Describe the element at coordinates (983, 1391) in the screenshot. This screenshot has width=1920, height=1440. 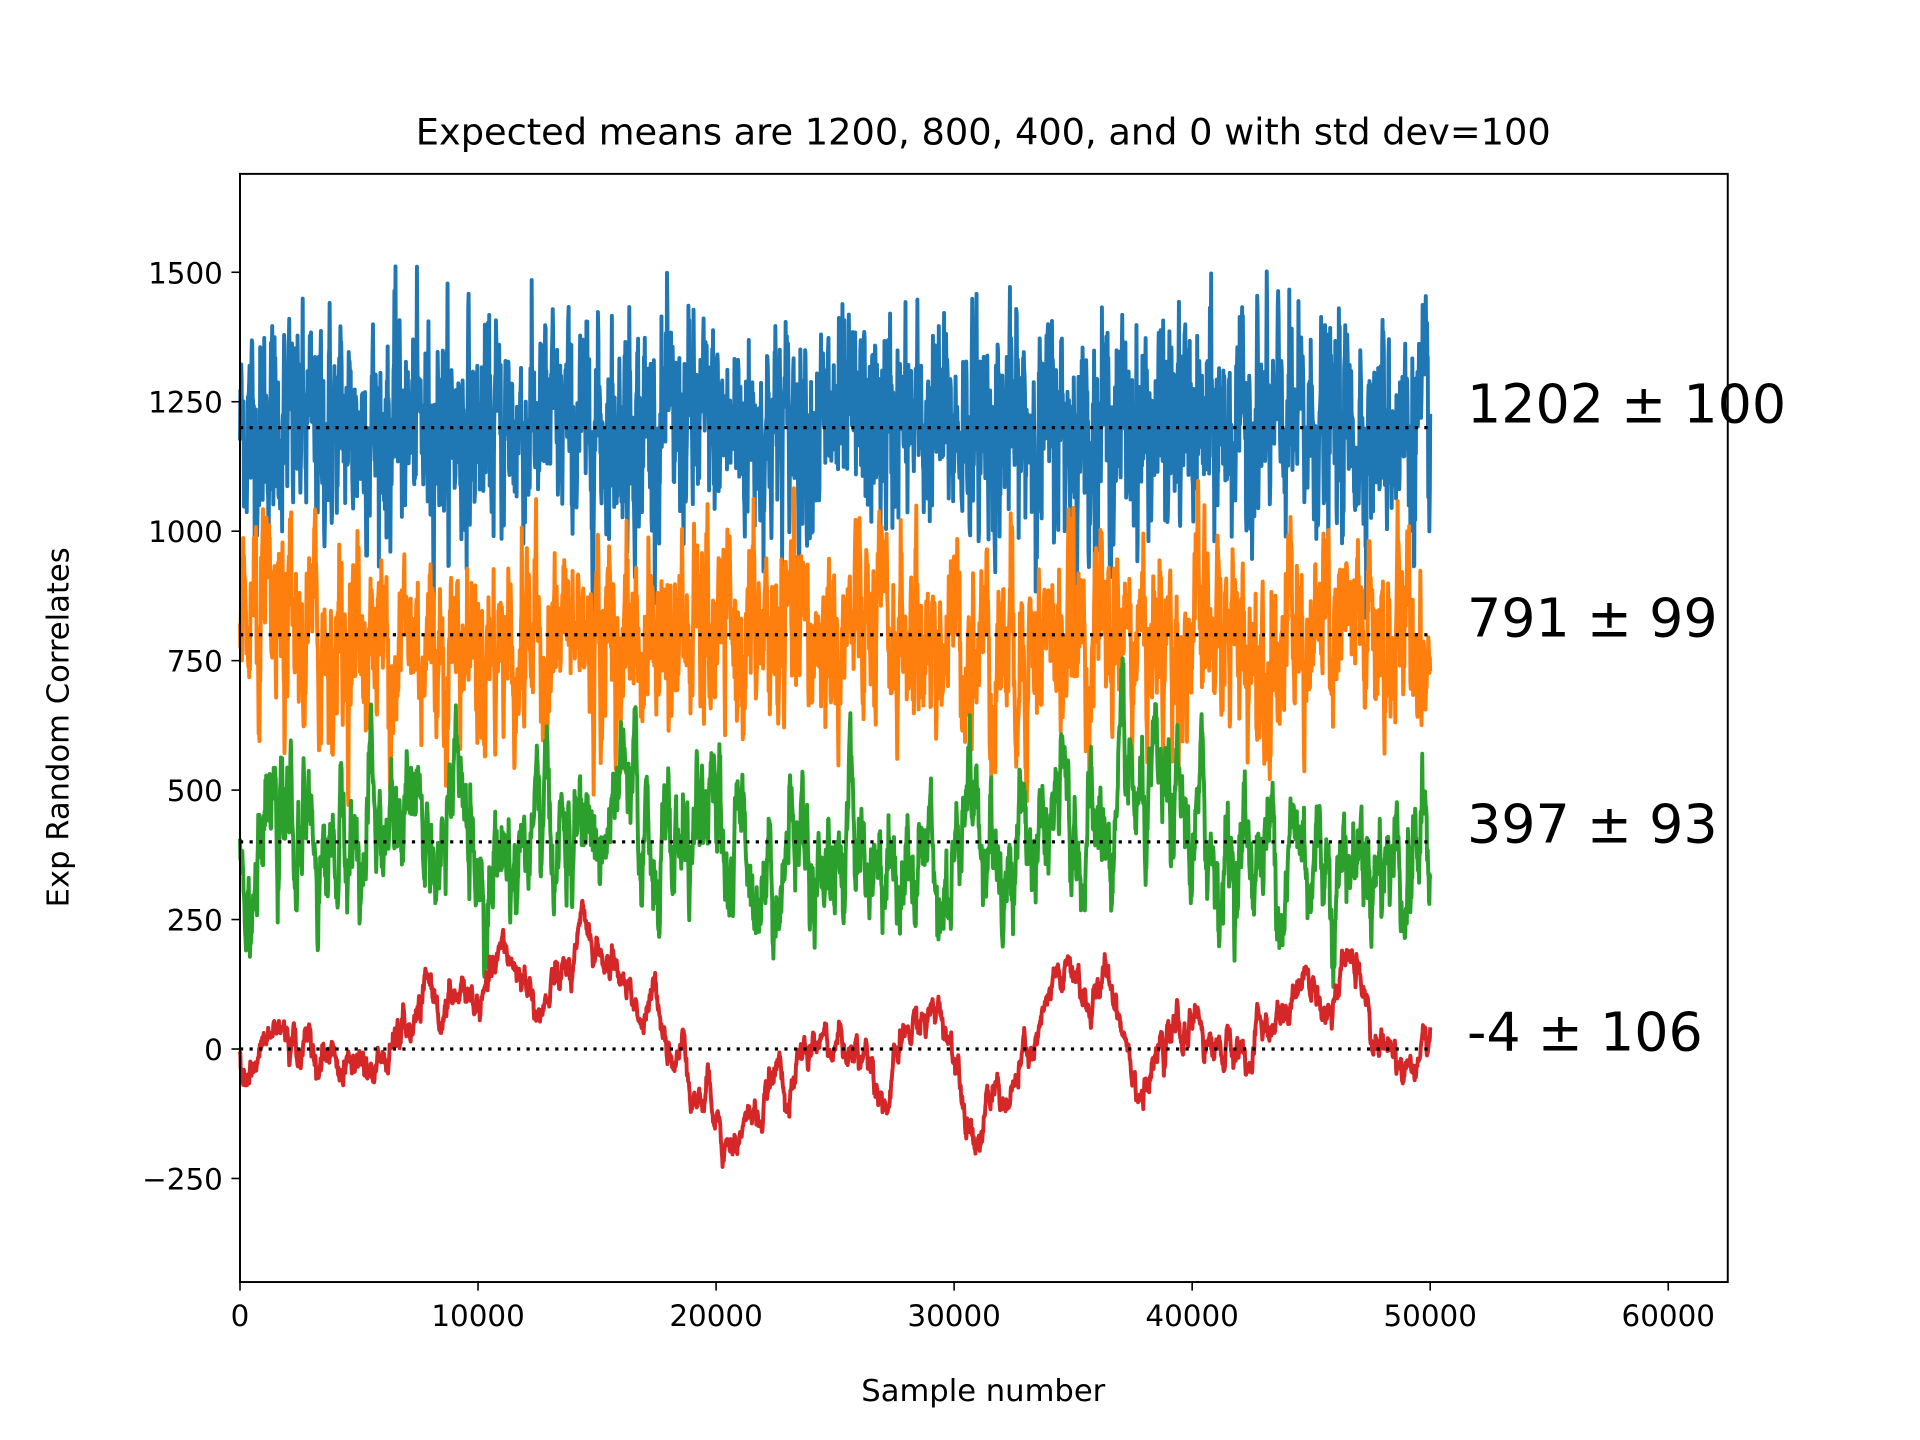
I see `x-axis-label: Sample number` at that location.